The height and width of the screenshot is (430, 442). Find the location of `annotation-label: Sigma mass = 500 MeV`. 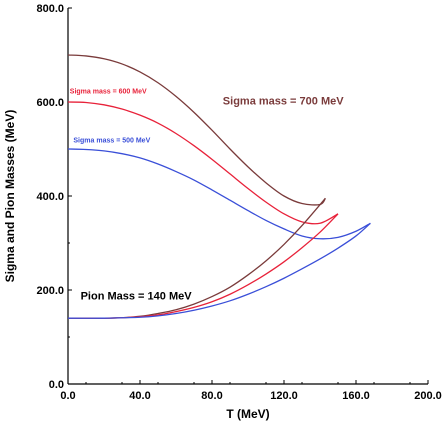

annotation-label: Sigma mass = 500 MeV is located at coordinates (111, 140).